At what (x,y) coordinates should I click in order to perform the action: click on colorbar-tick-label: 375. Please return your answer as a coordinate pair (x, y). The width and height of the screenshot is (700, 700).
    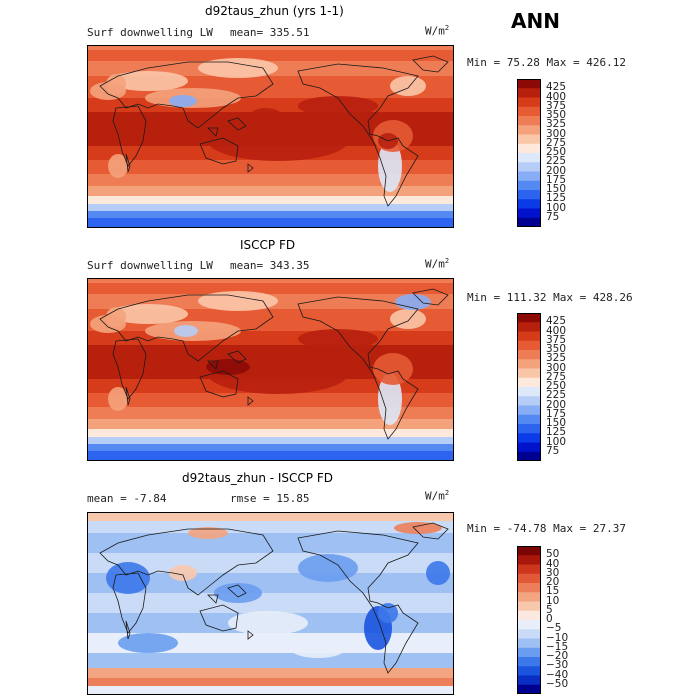
    Looking at the image, I should click on (556, 105).